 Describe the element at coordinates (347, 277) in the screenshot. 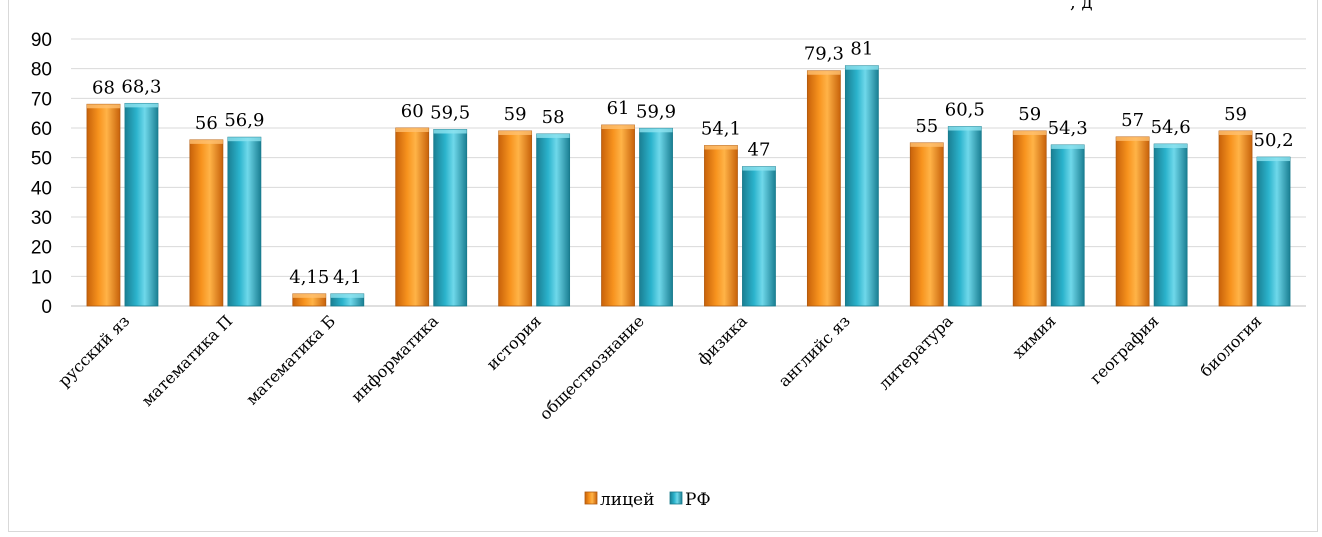

I see `data-label: 4,1` at that location.